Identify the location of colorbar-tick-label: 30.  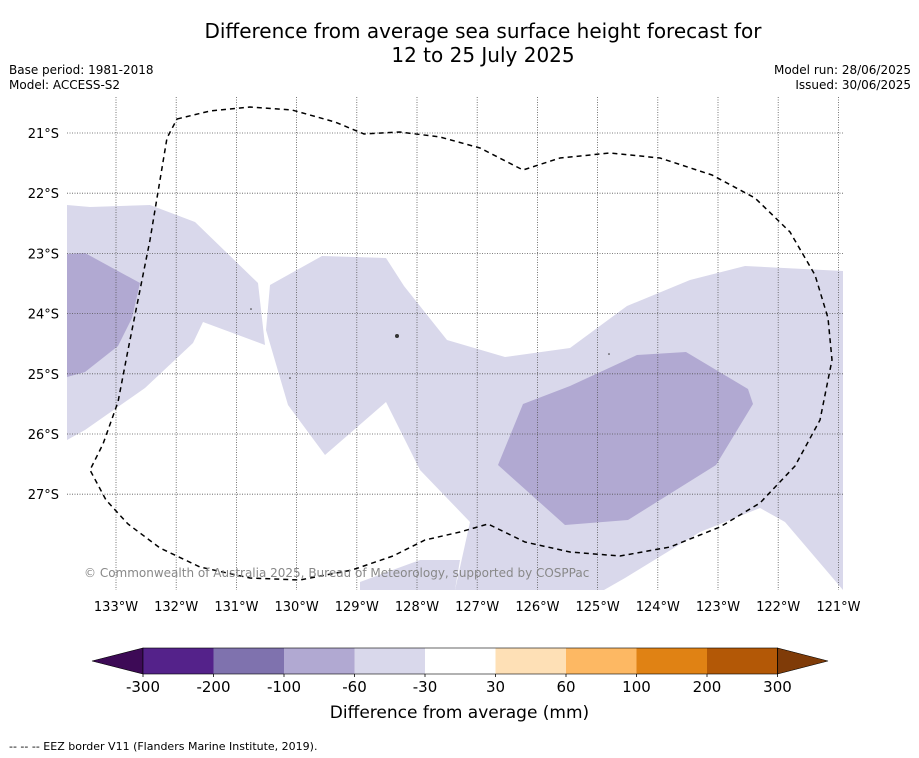
(495, 687).